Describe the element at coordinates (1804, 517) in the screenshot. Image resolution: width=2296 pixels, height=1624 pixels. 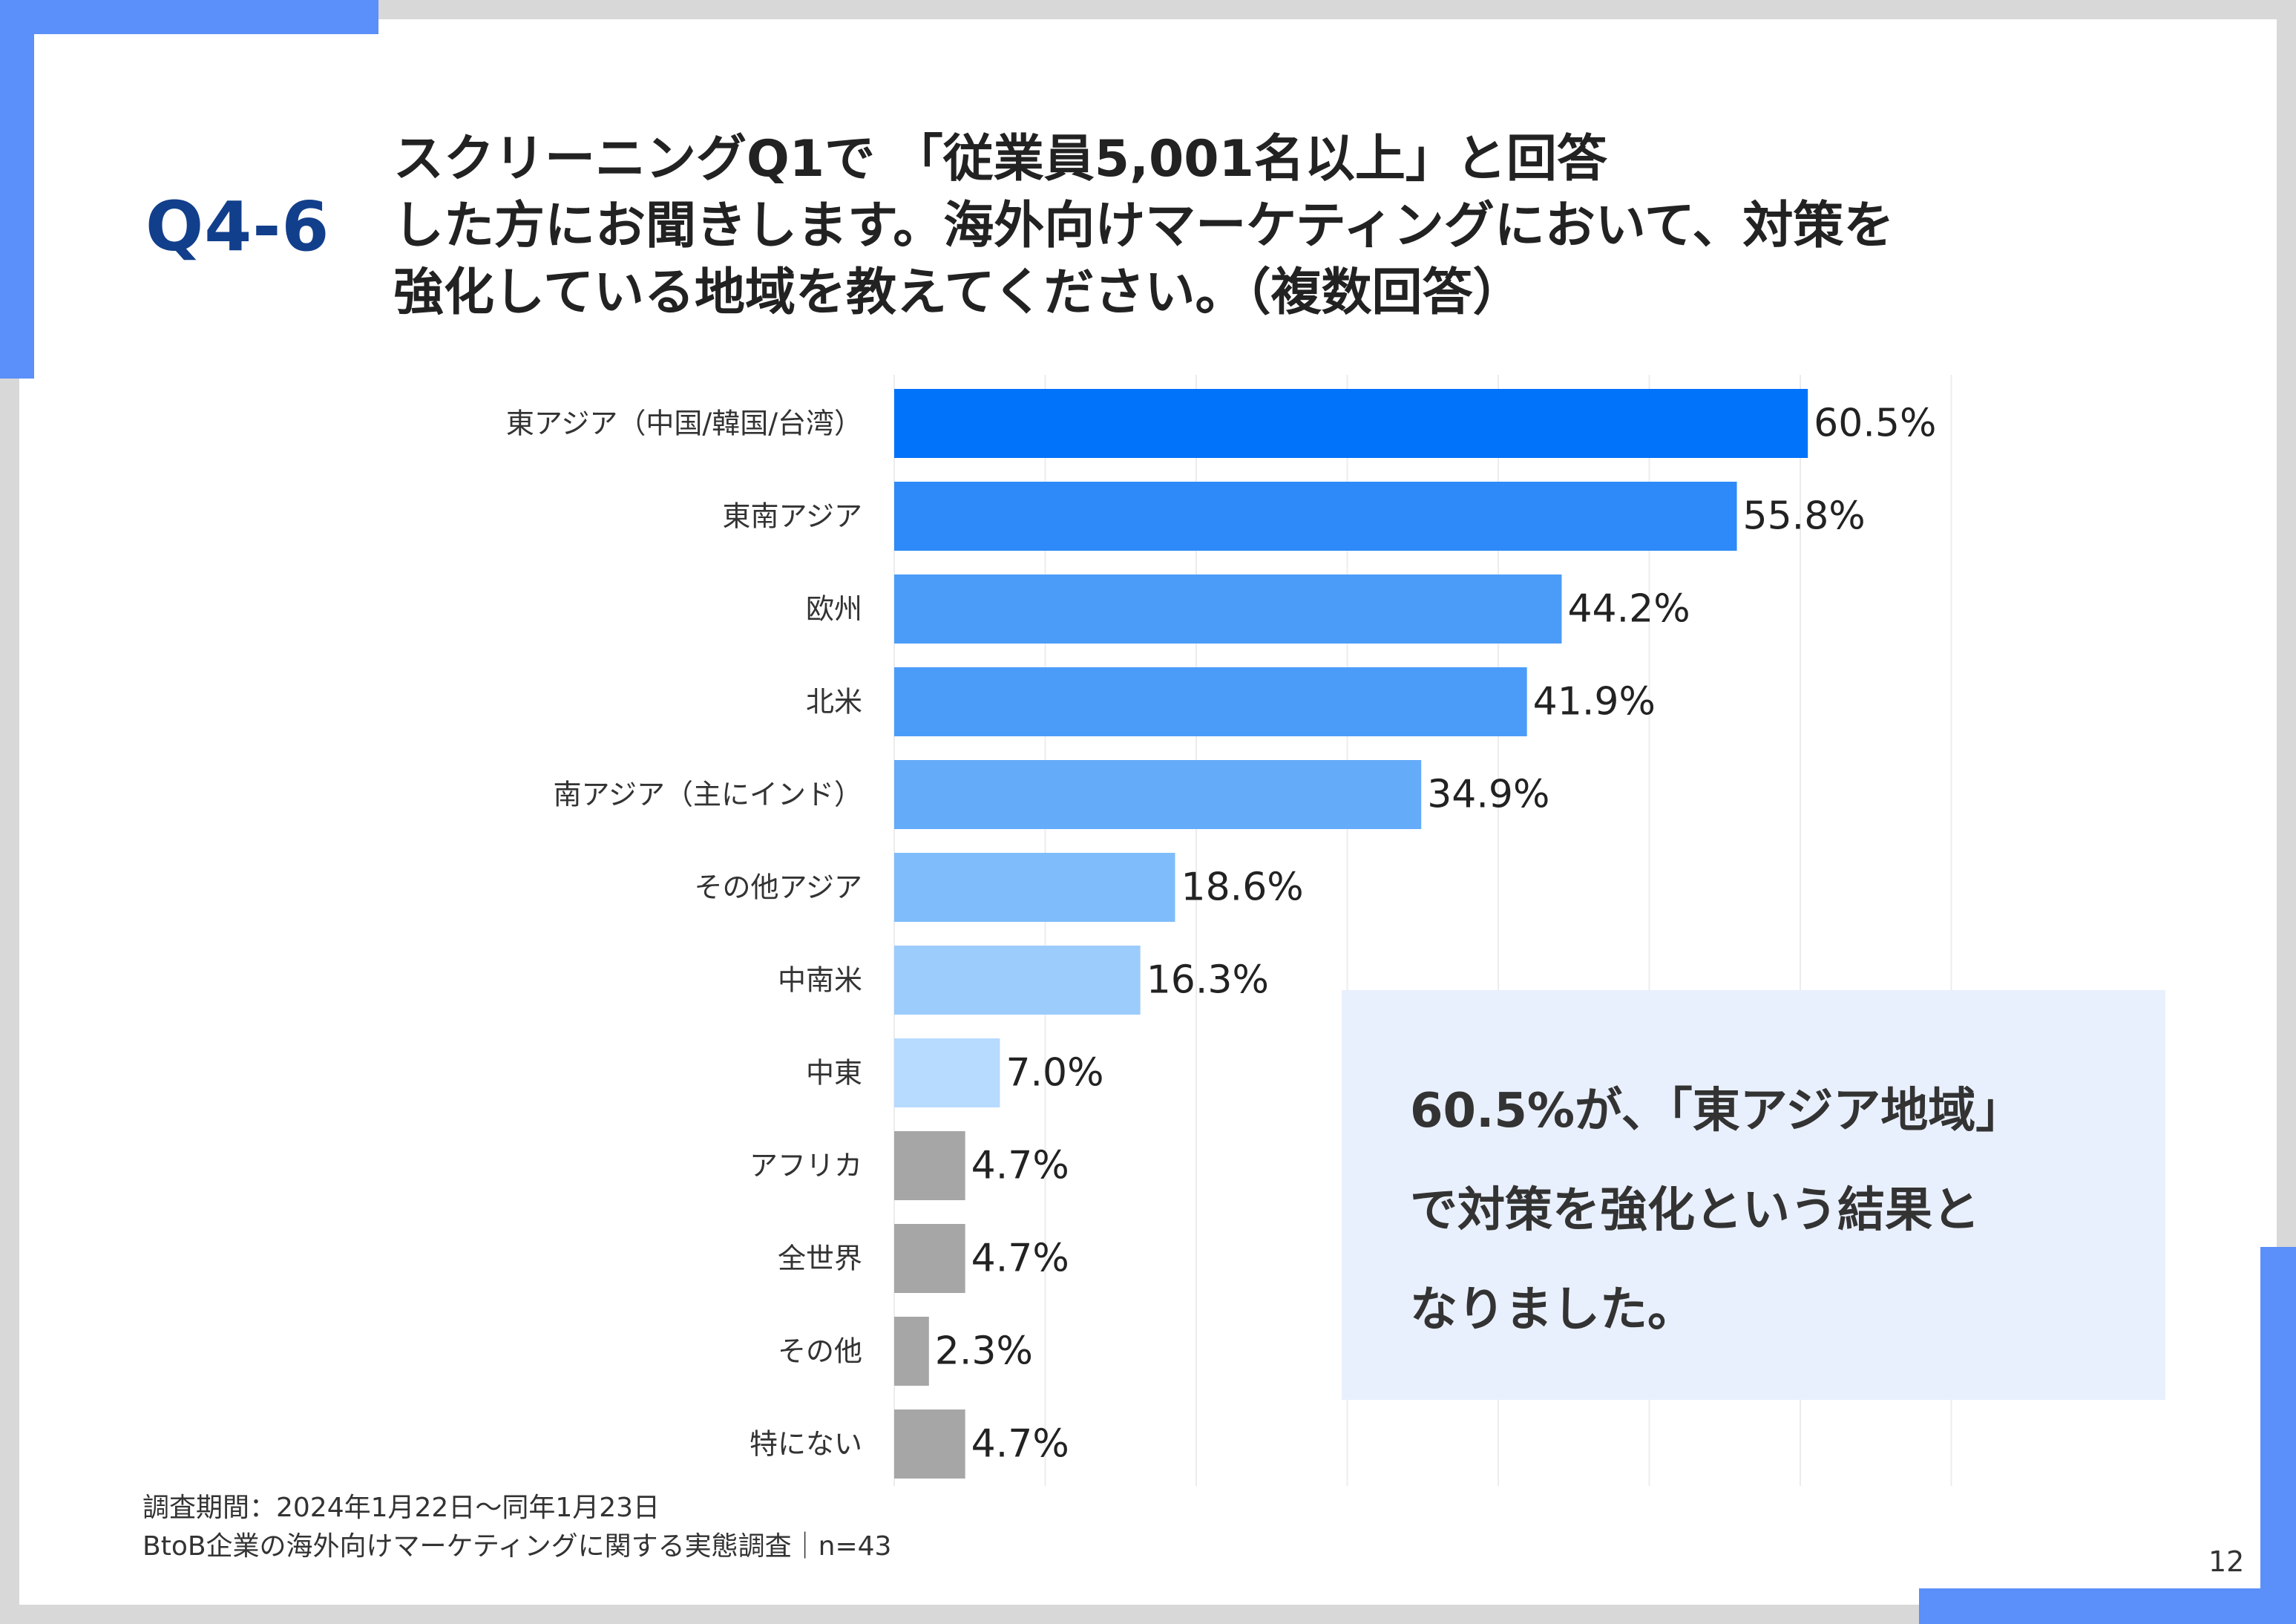
I see `value-label-1: 55.8%` at that location.